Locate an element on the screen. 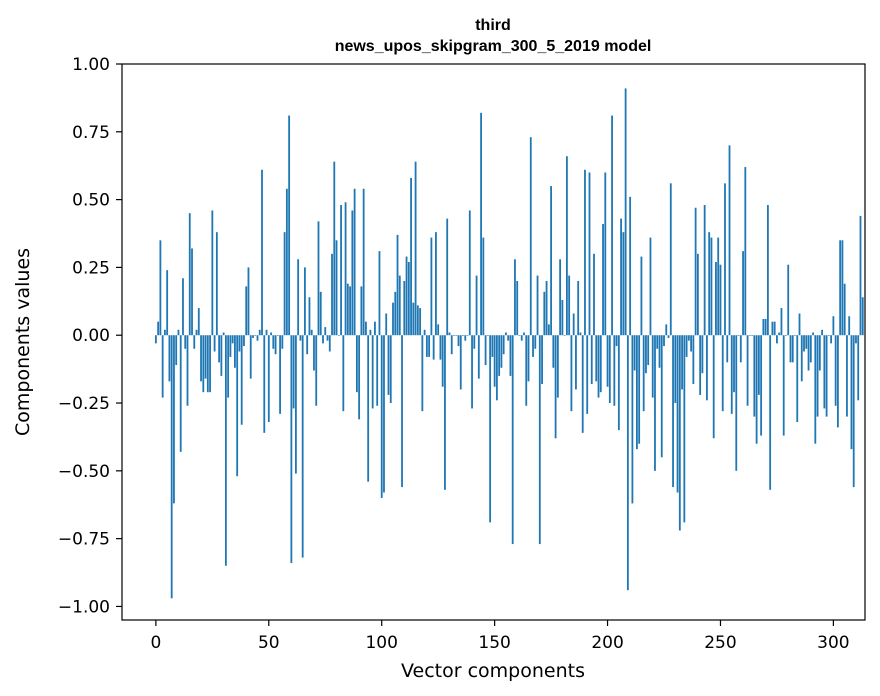  x-axis-label: Vector components is located at coordinates (493, 671).